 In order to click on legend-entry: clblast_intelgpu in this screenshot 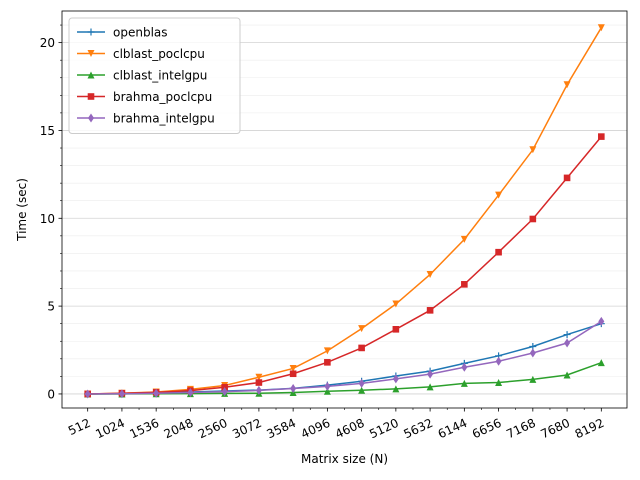, I will do `click(142, 76)`.